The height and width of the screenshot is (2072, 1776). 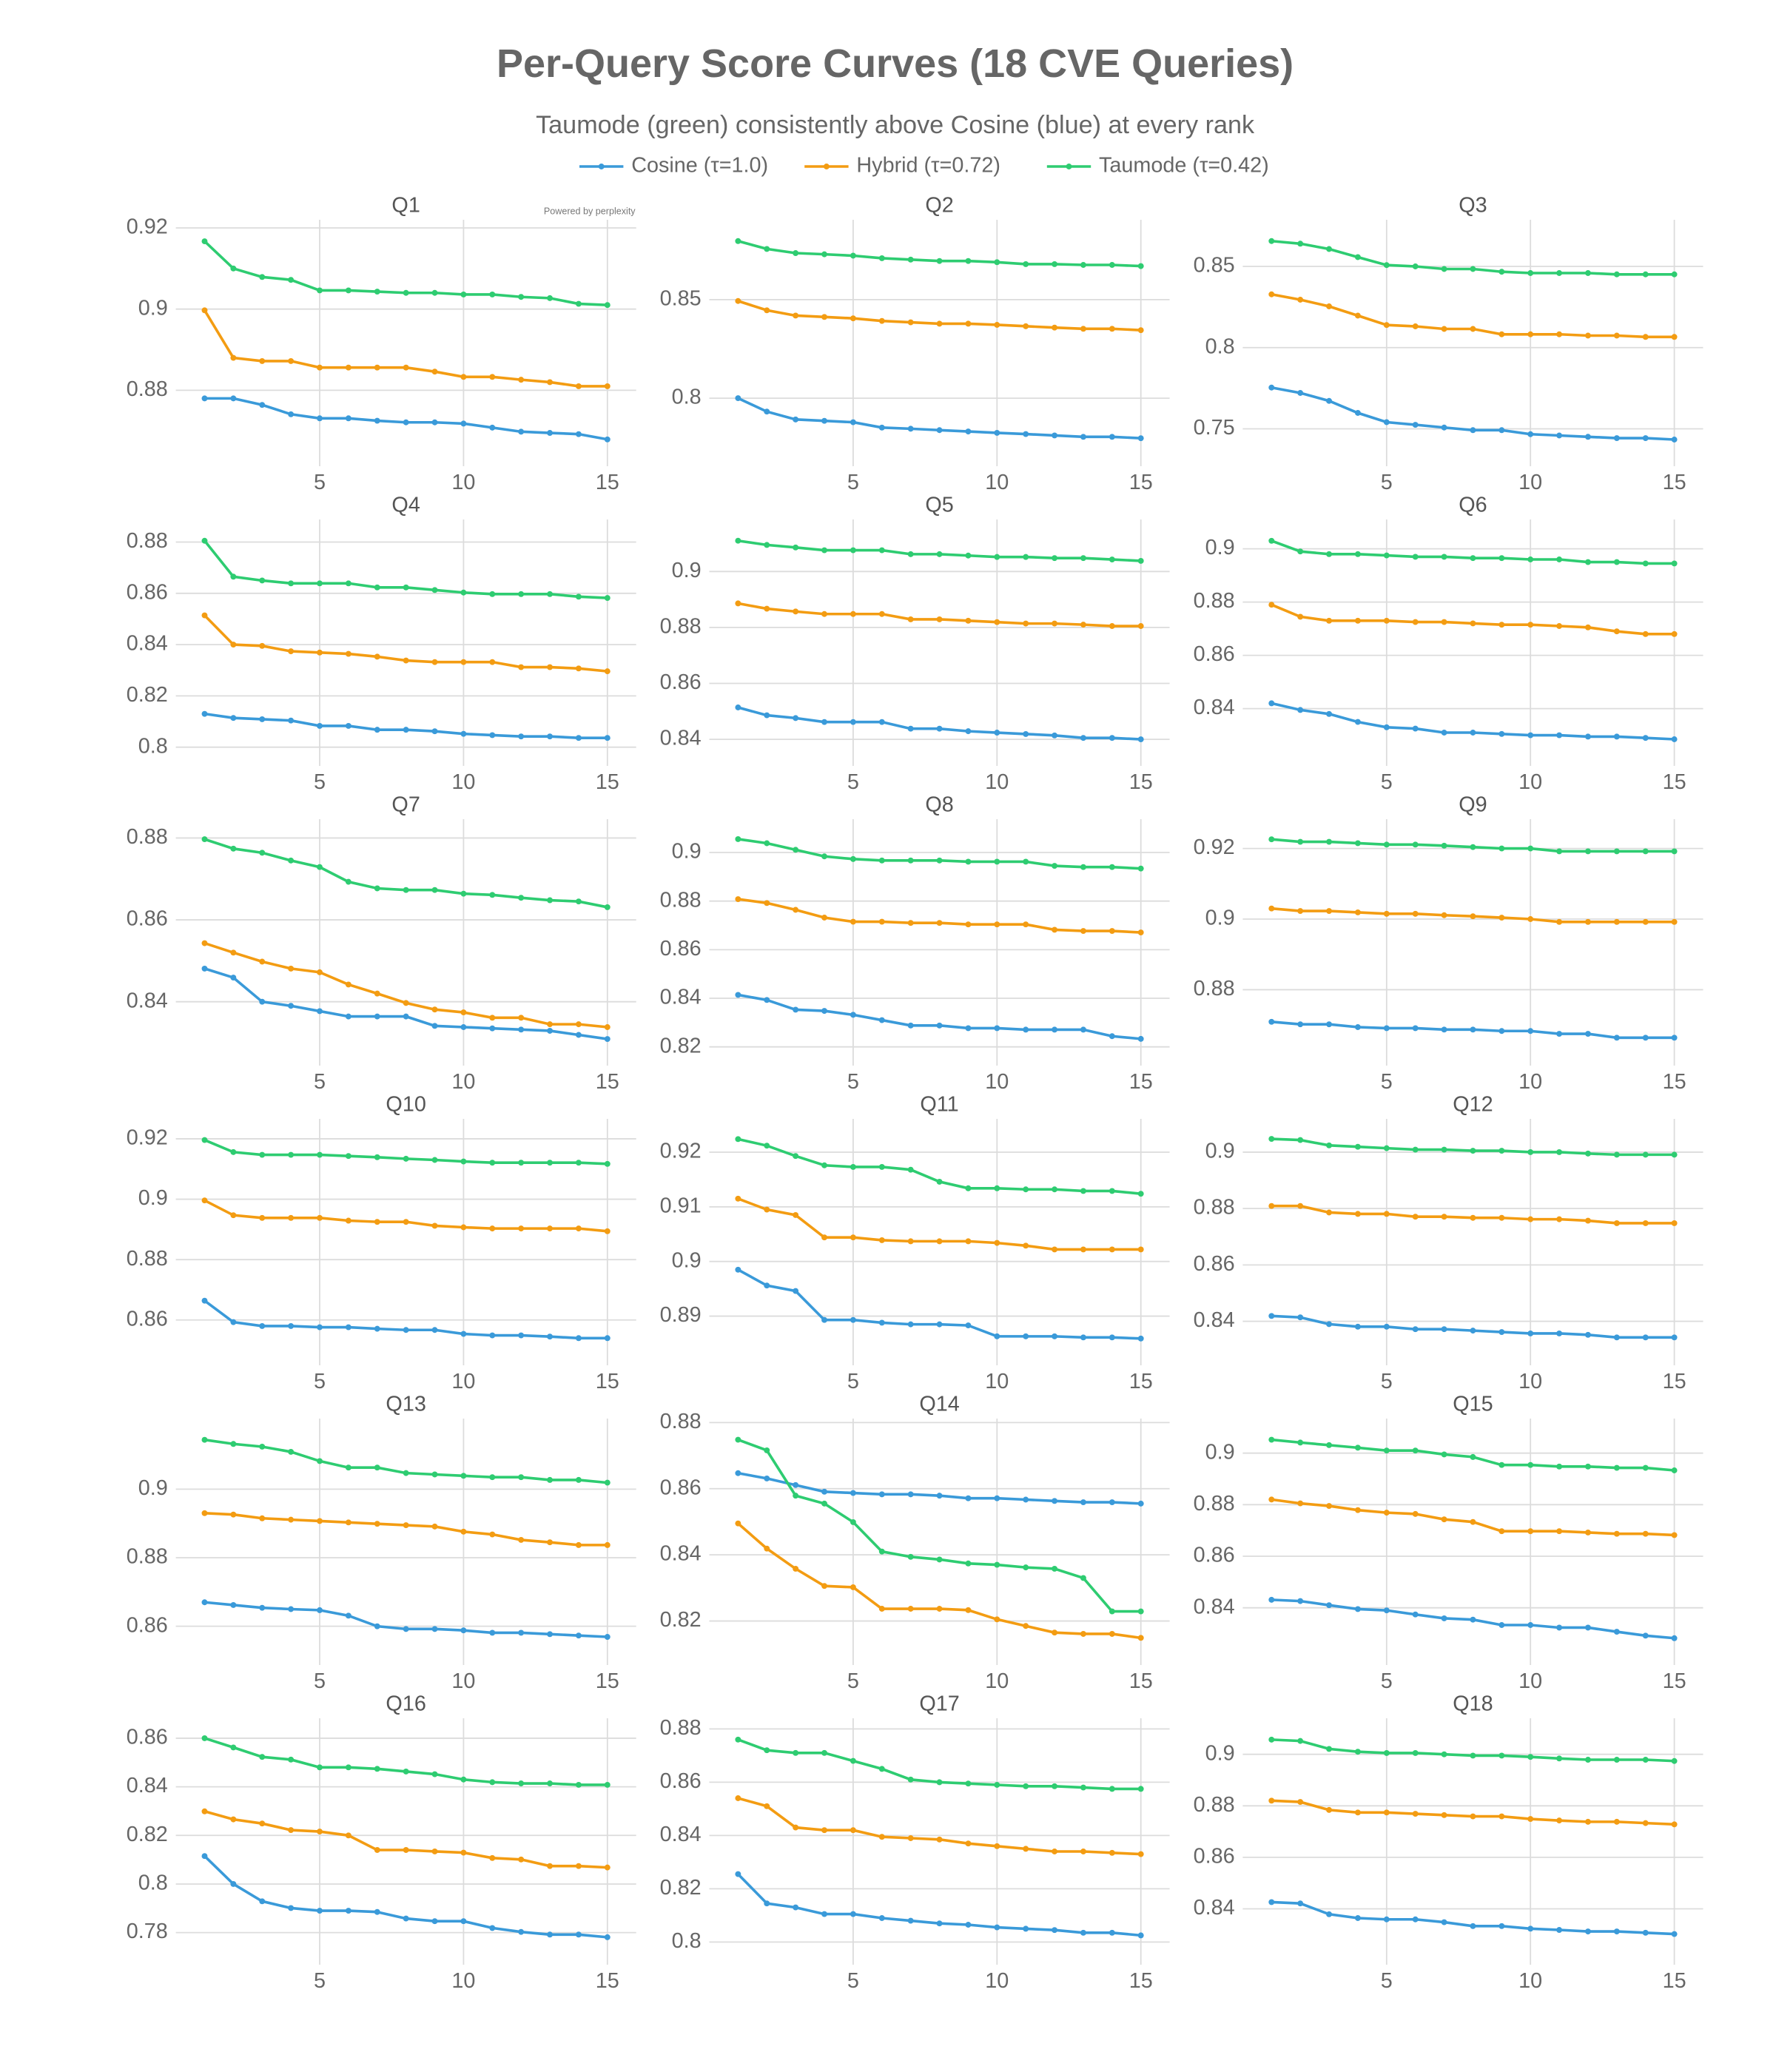 I want to click on subplot-title: Q7, so click(x=405, y=805).